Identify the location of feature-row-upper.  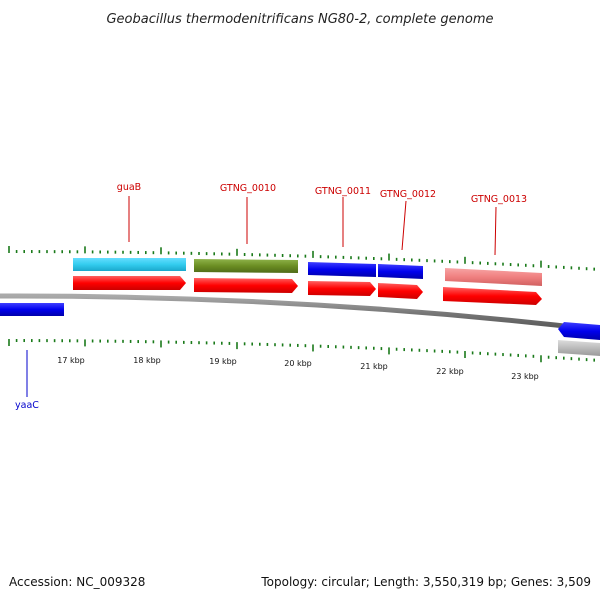
(307, 272).